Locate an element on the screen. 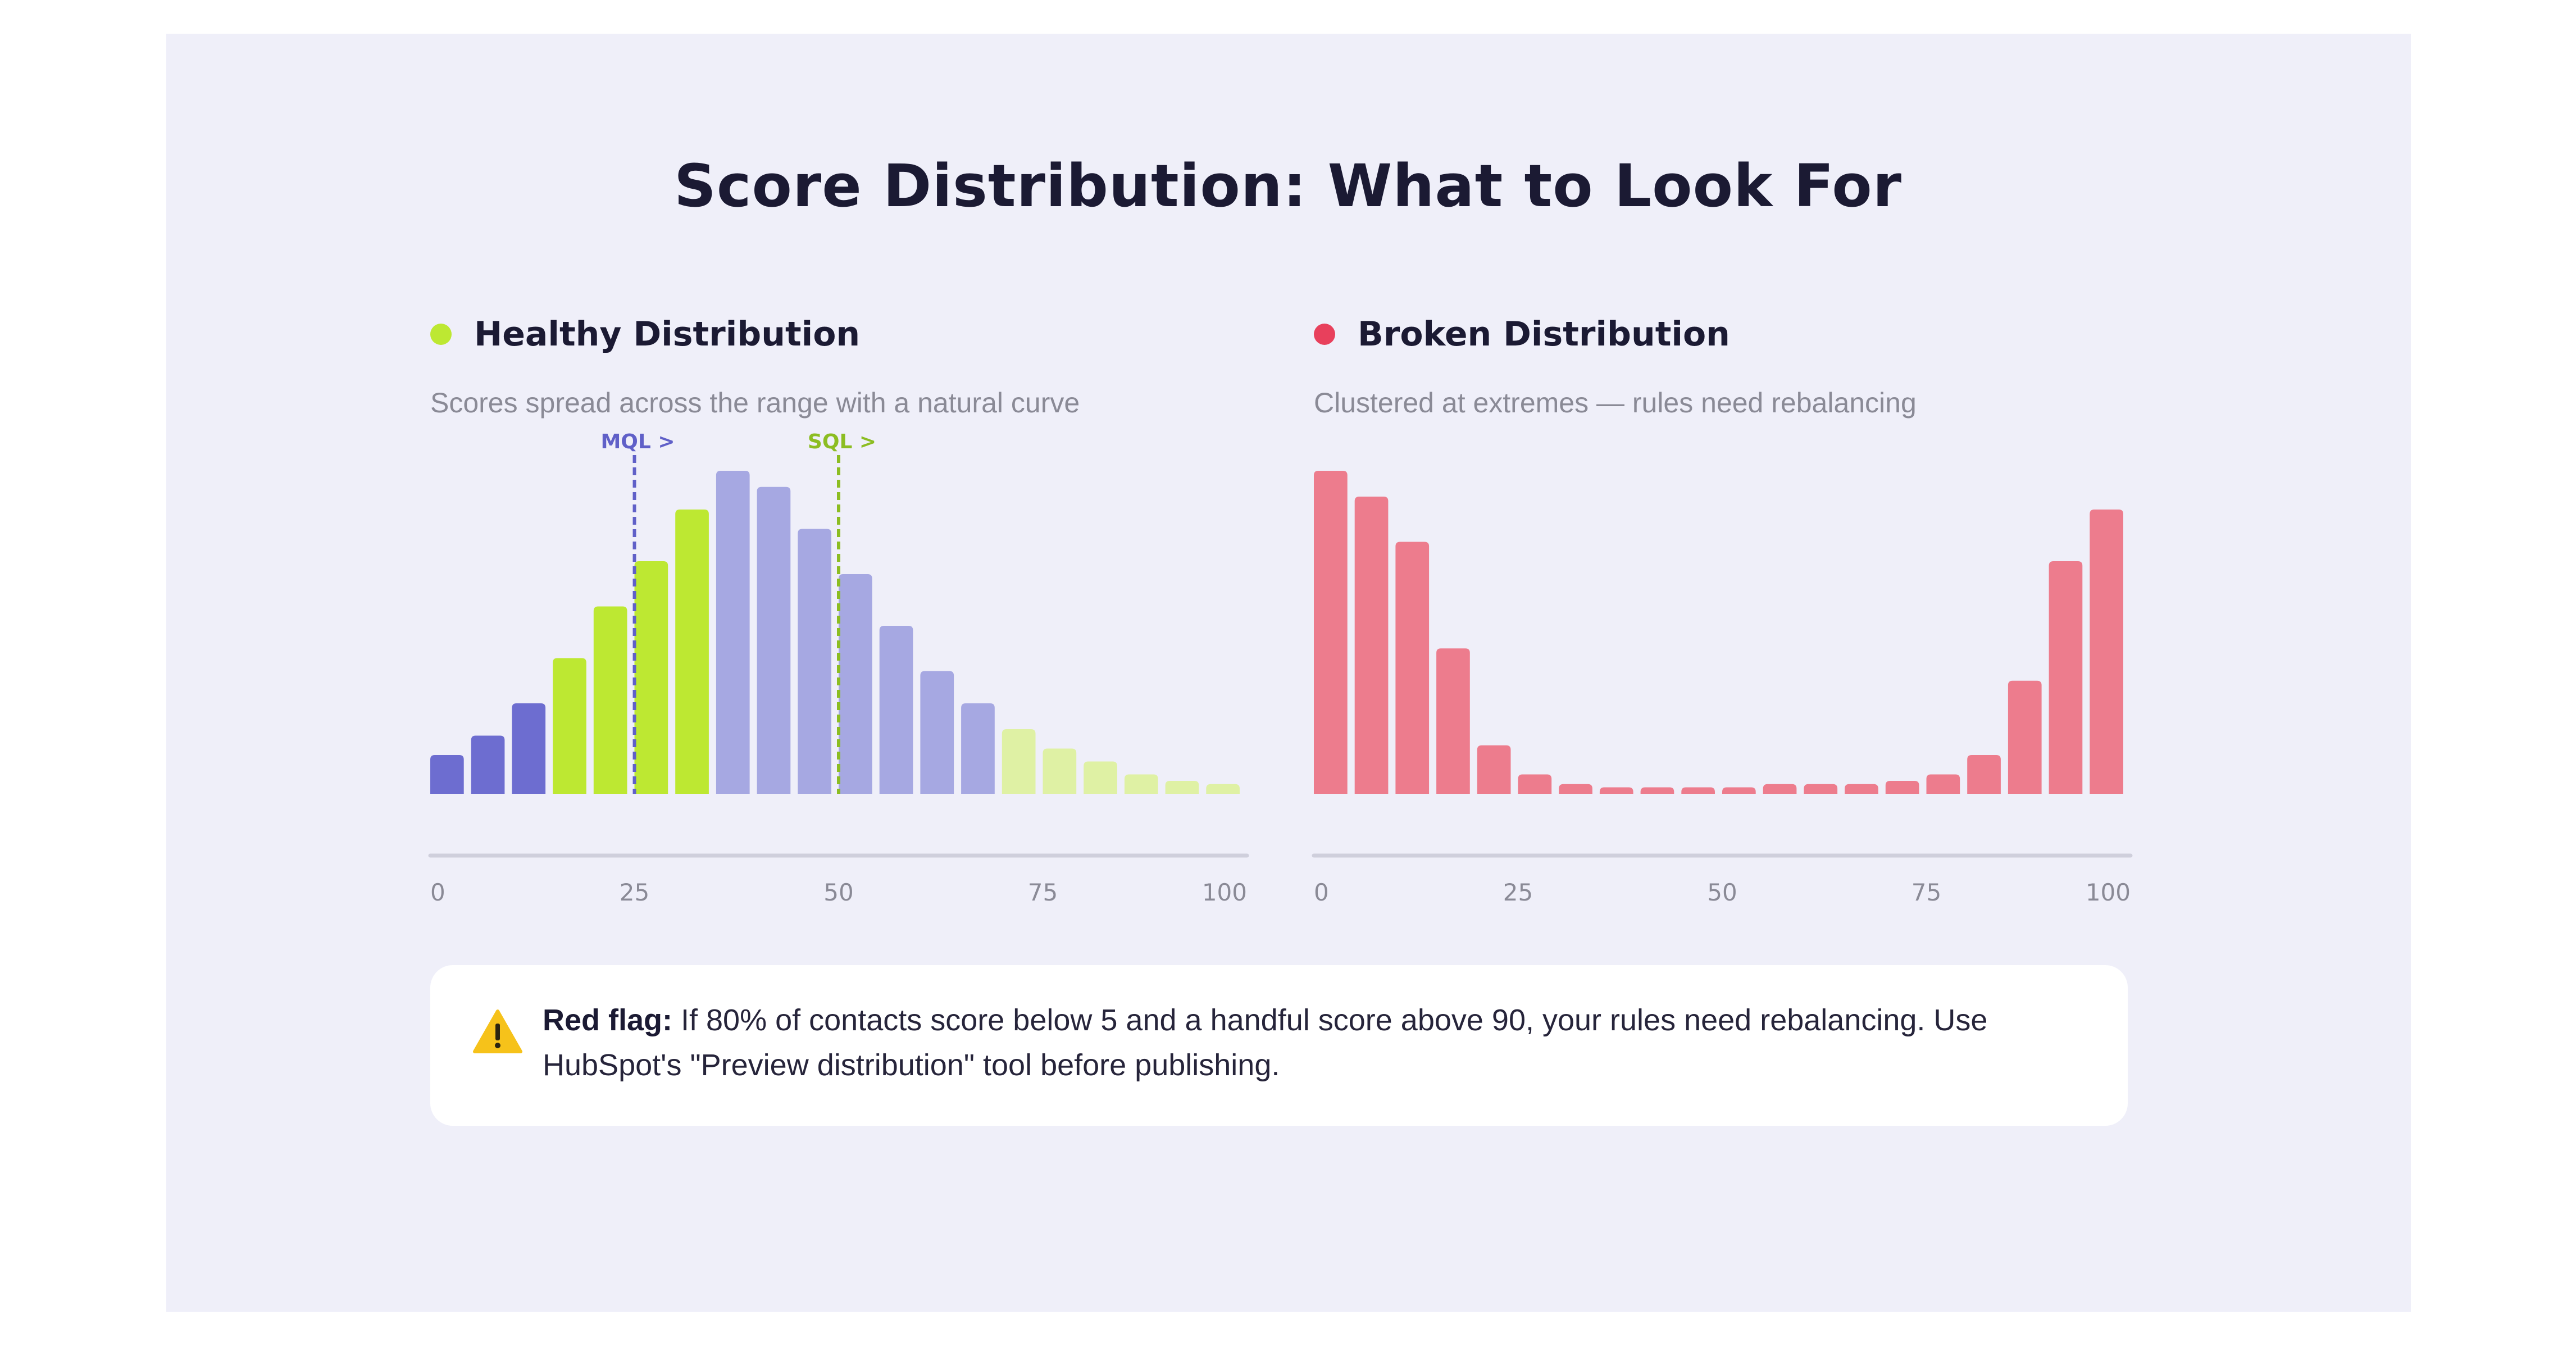 This screenshot has height=1346, width=2576. chart-1-x-tick-label: 50 is located at coordinates (1722, 892).